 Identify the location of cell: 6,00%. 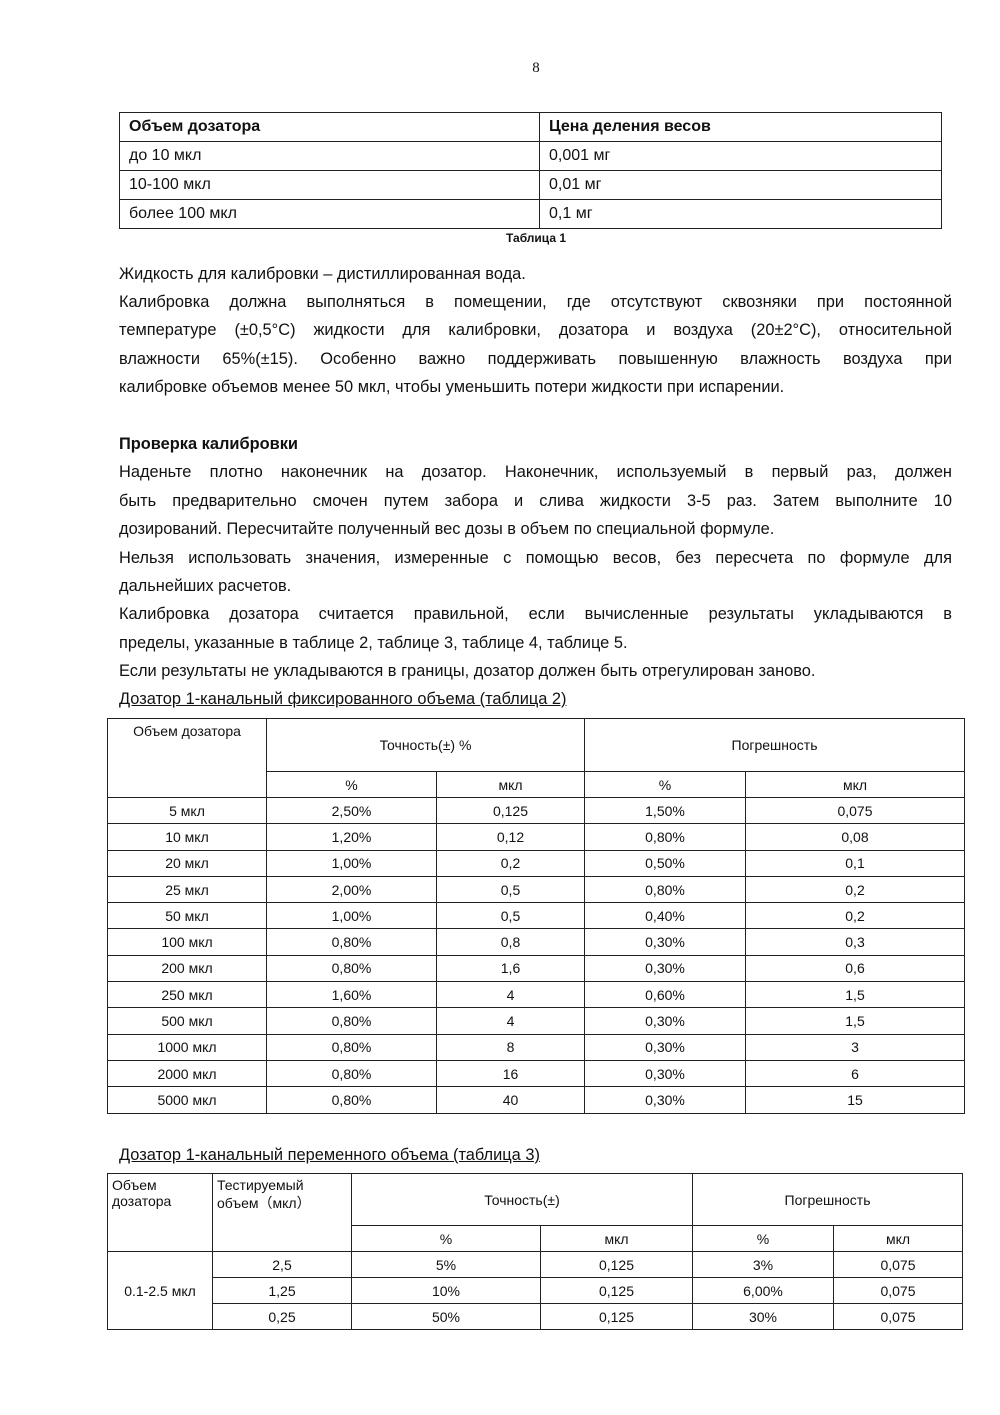
(763, 1290).